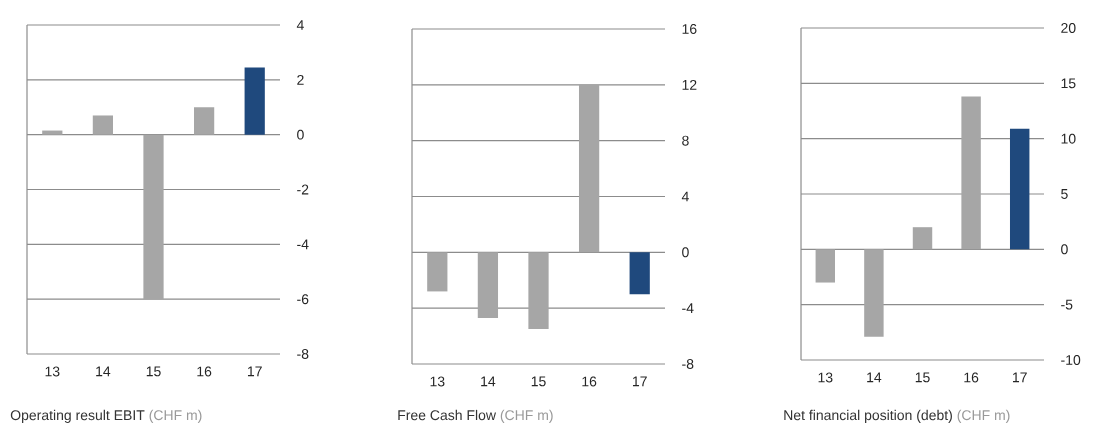  I want to click on y-tick-label: 20, so click(1068, 28).